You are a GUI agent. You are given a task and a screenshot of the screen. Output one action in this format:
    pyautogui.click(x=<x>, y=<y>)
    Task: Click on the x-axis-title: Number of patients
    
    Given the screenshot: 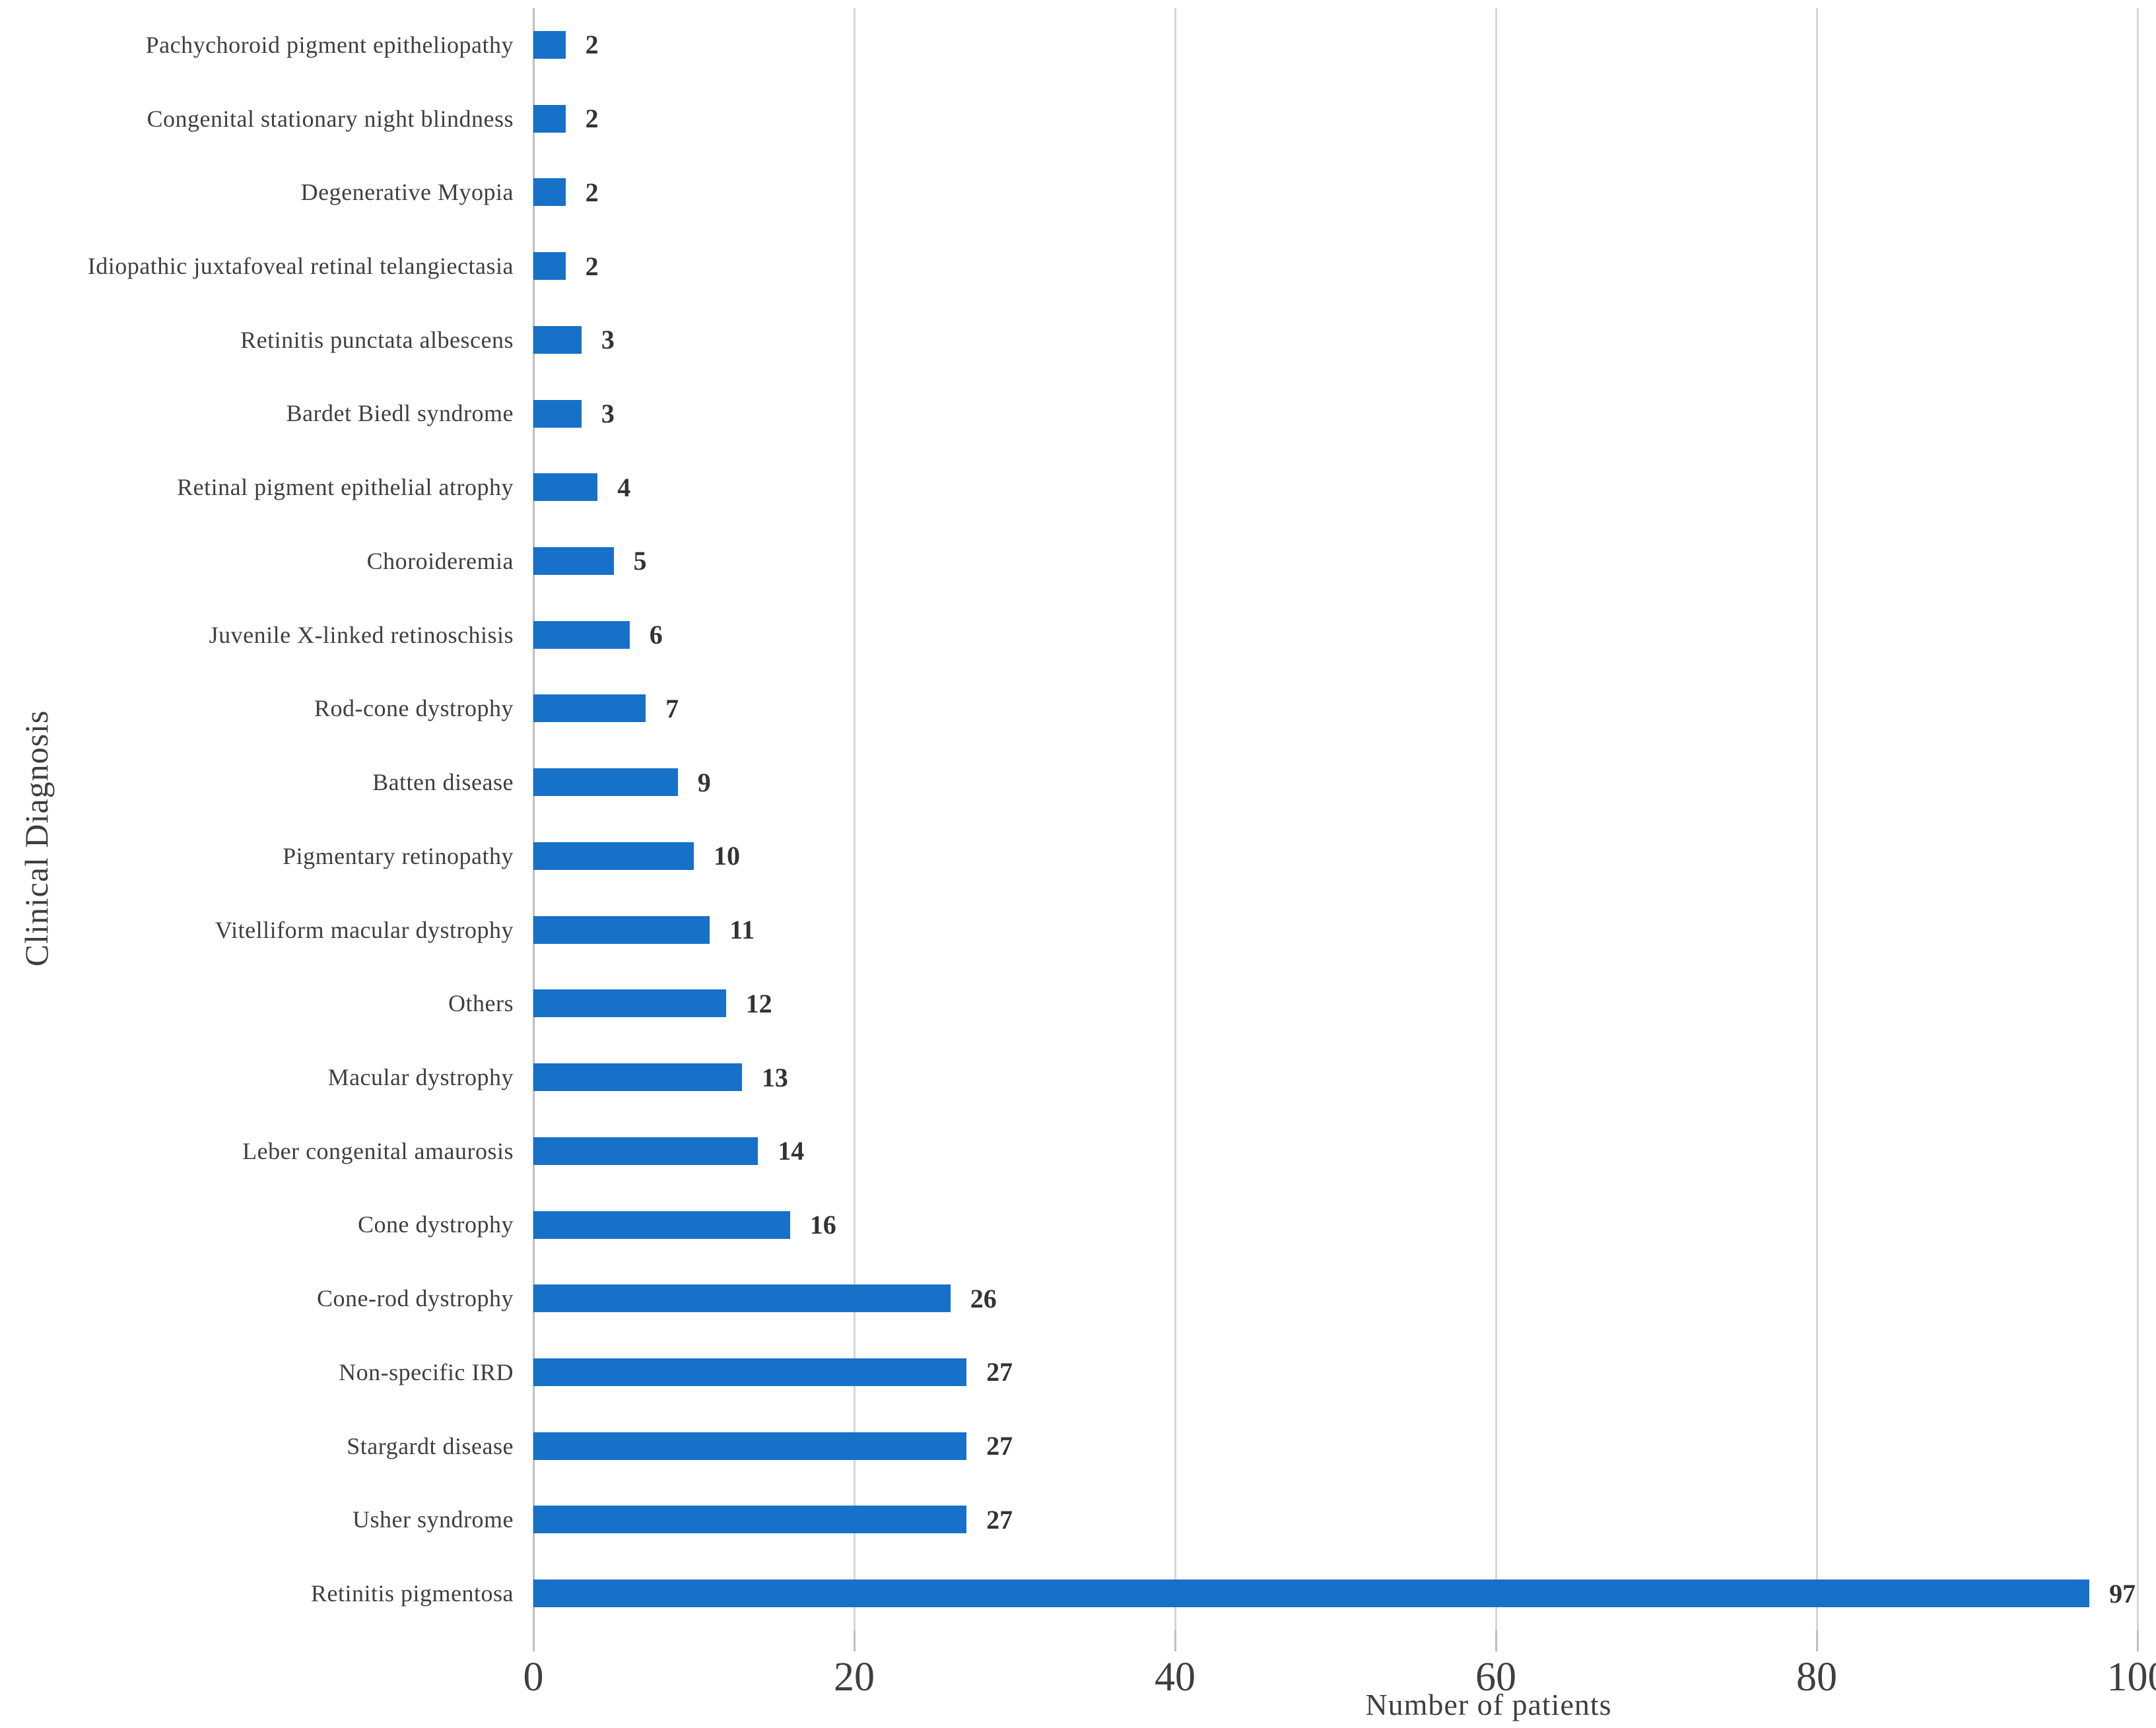 What is the action you would take?
    pyautogui.click(x=1488, y=1704)
    